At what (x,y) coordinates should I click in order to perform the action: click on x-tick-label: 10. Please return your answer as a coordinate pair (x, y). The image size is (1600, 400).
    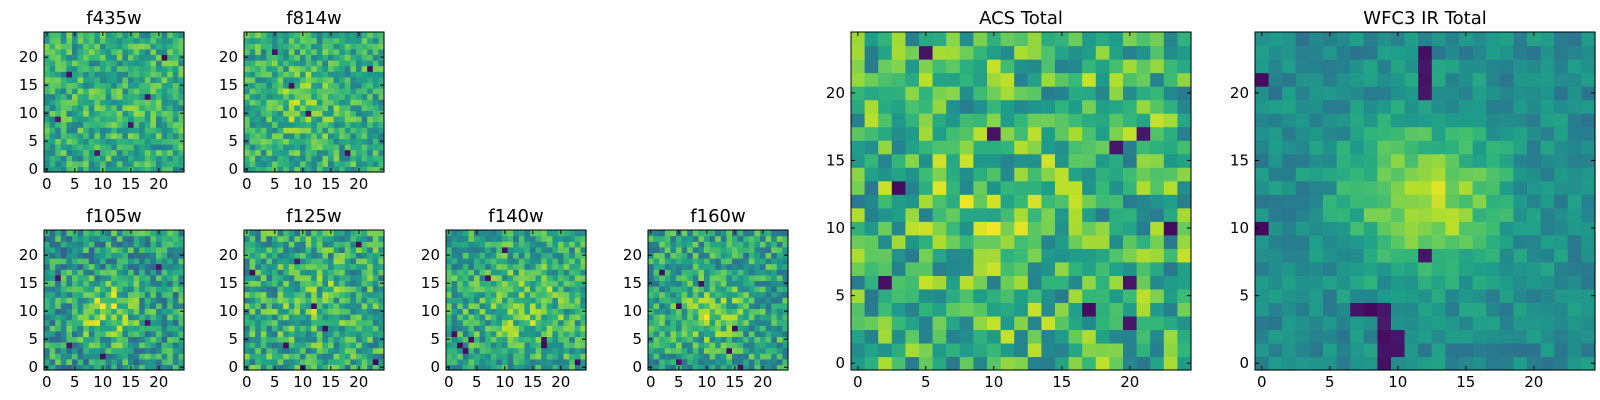
    Looking at the image, I should click on (993, 382).